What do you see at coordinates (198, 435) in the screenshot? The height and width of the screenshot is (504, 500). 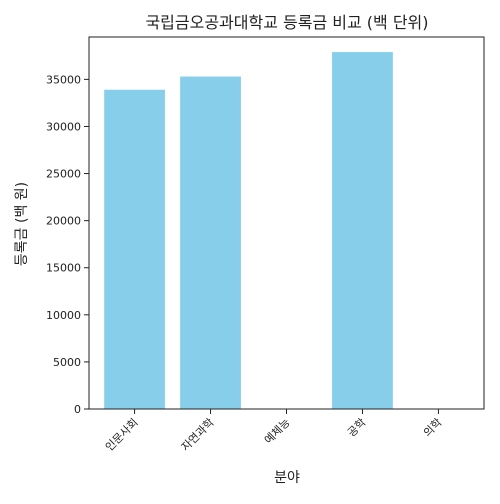 I see `x-tick-label-1: 자연과학` at bounding box center [198, 435].